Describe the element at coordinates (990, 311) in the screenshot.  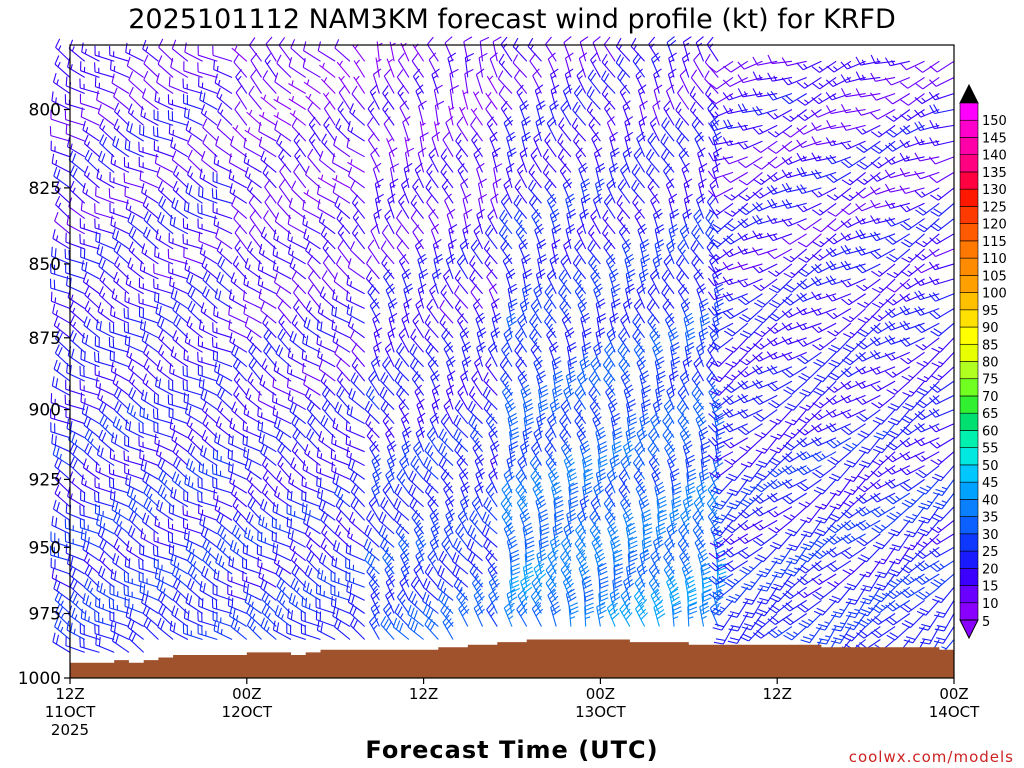
I see `colorbar-label: 95` at that location.